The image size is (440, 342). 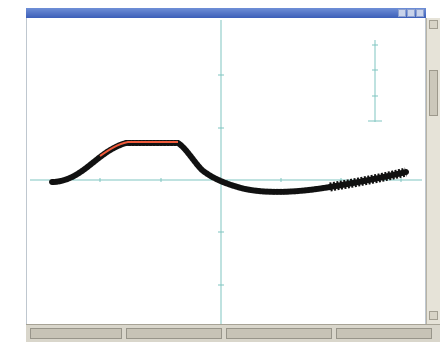 What do you see at coordinates (420, 13) in the screenshot?
I see `close-icon` at bounding box center [420, 13].